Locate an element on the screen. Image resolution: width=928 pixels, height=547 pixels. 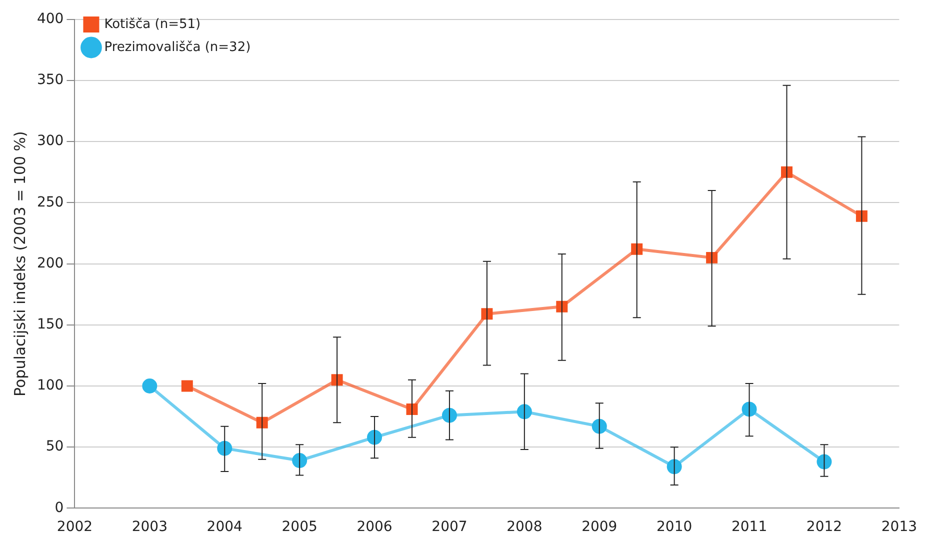
x-tick-label: 2008 is located at coordinates (524, 527).